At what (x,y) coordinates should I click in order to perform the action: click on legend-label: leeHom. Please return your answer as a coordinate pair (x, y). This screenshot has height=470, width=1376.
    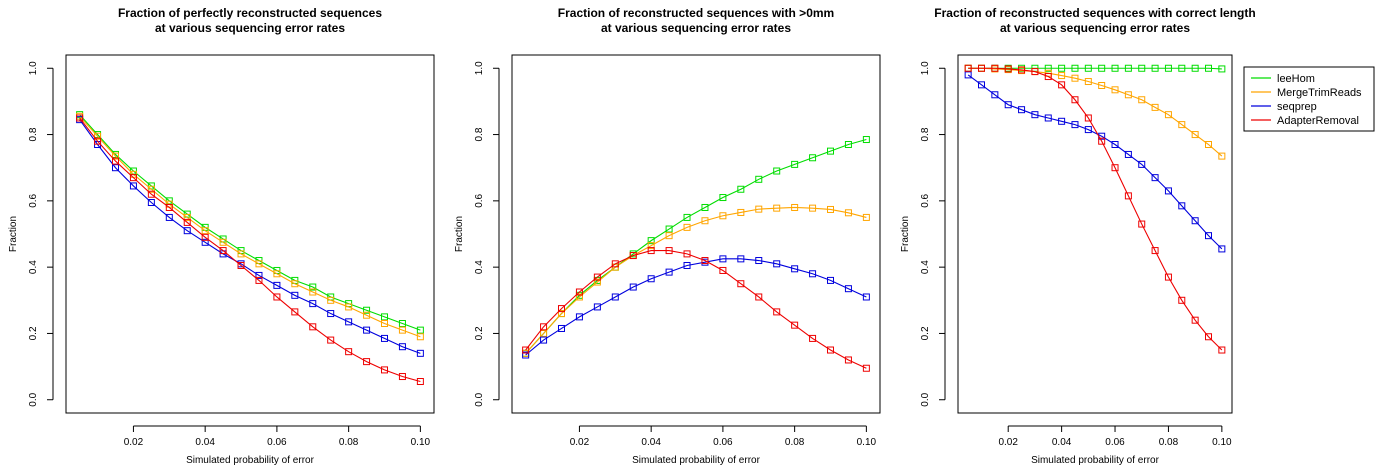
    Looking at the image, I should click on (1296, 79).